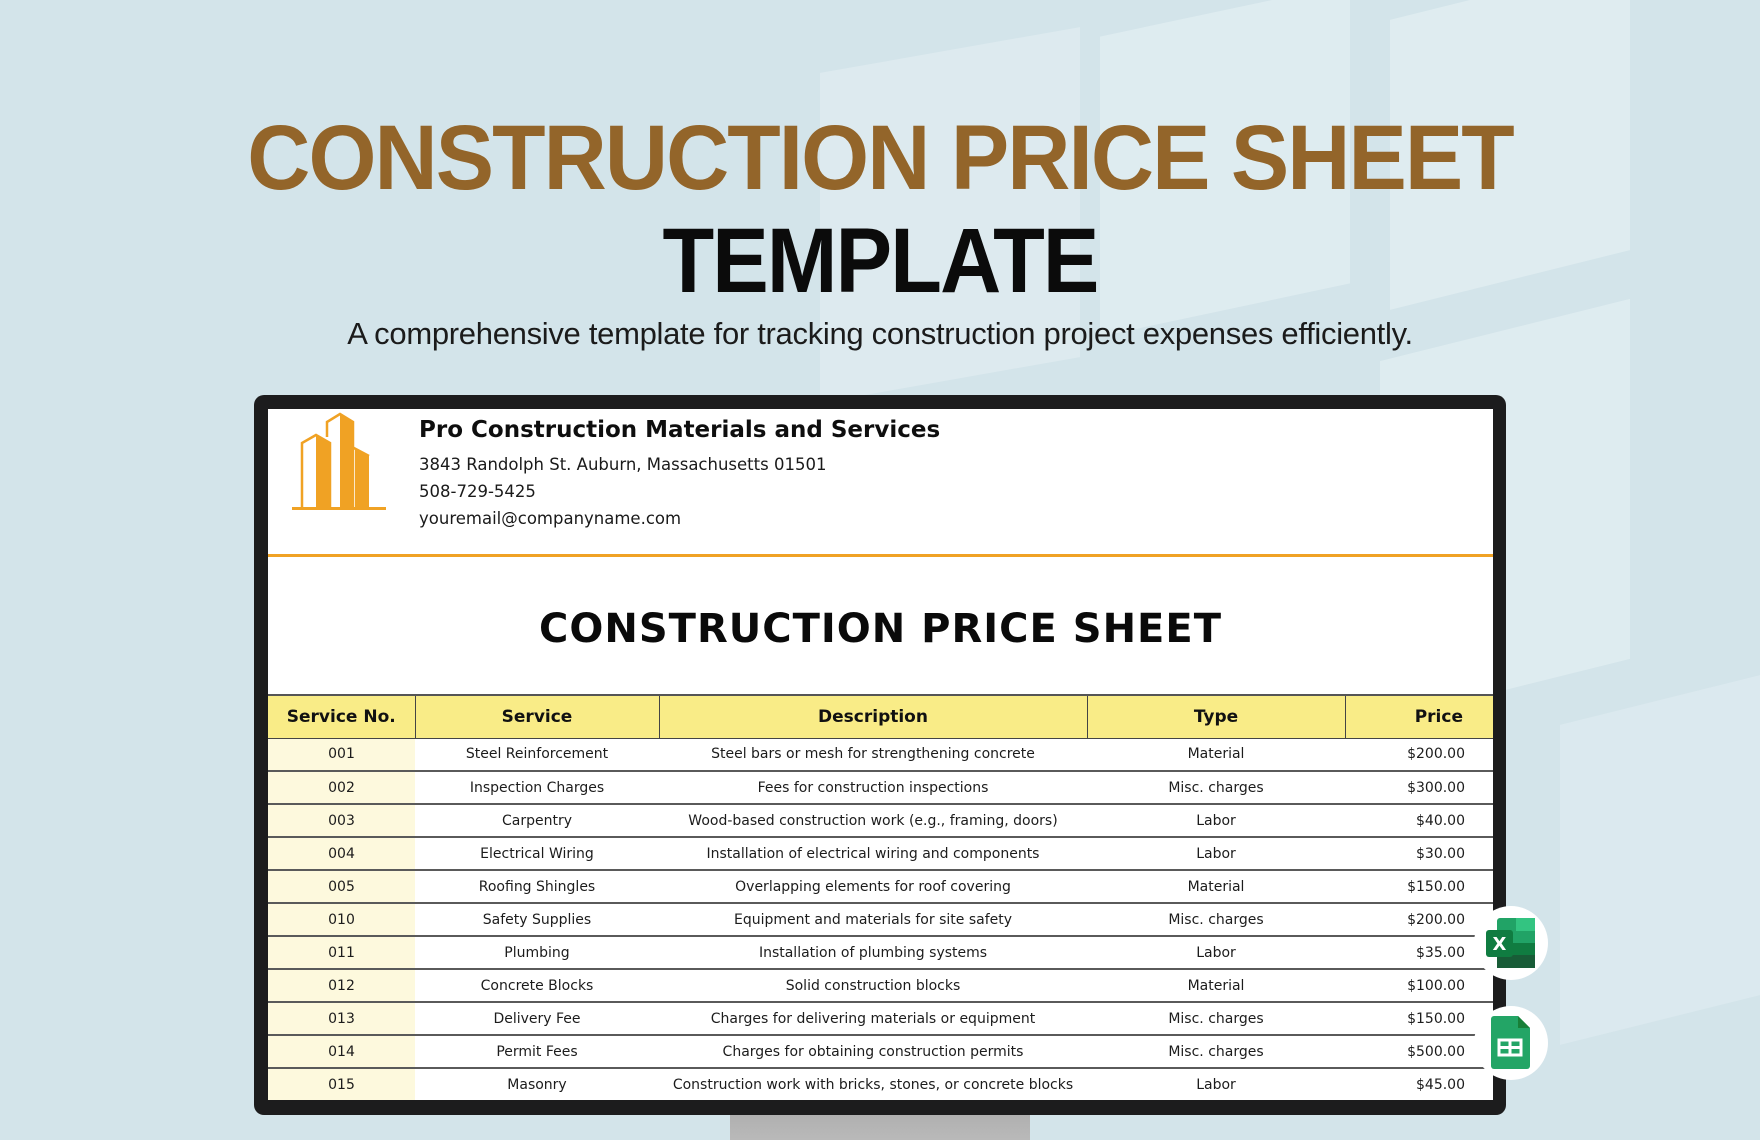  What do you see at coordinates (1440, 1085) in the screenshot?
I see `cell-price: $45.00` at bounding box center [1440, 1085].